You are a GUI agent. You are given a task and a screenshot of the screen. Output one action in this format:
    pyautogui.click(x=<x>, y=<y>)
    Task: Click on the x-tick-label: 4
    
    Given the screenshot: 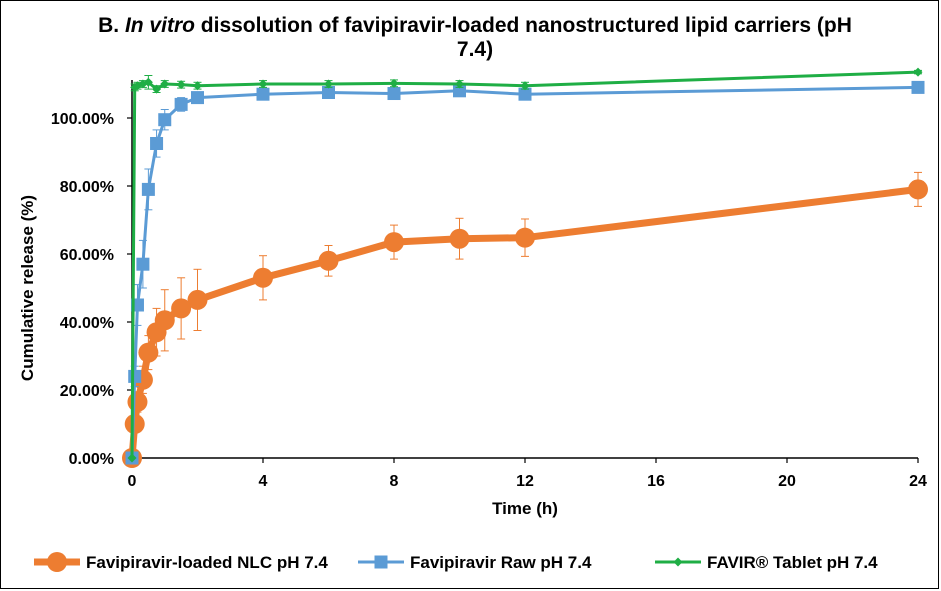 What is the action you would take?
    pyautogui.click(x=263, y=481)
    